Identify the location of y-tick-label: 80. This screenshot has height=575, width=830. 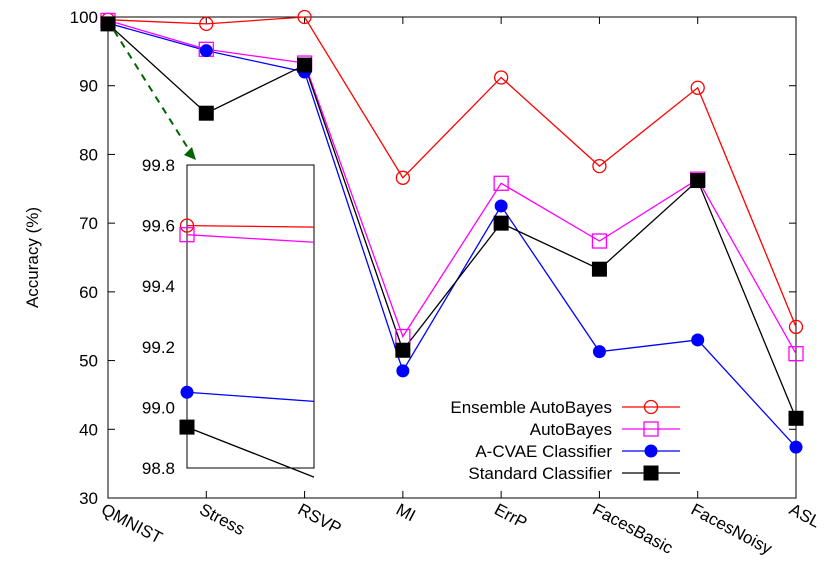
(88, 154).